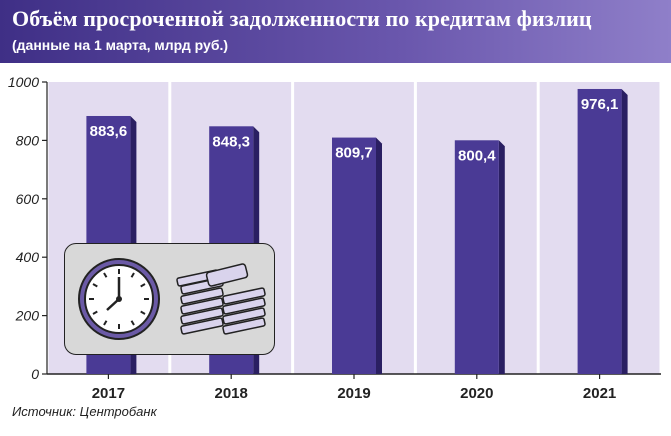 The height and width of the screenshot is (436, 671). What do you see at coordinates (28, 140) in the screenshot?
I see `y-tick-label: 800` at bounding box center [28, 140].